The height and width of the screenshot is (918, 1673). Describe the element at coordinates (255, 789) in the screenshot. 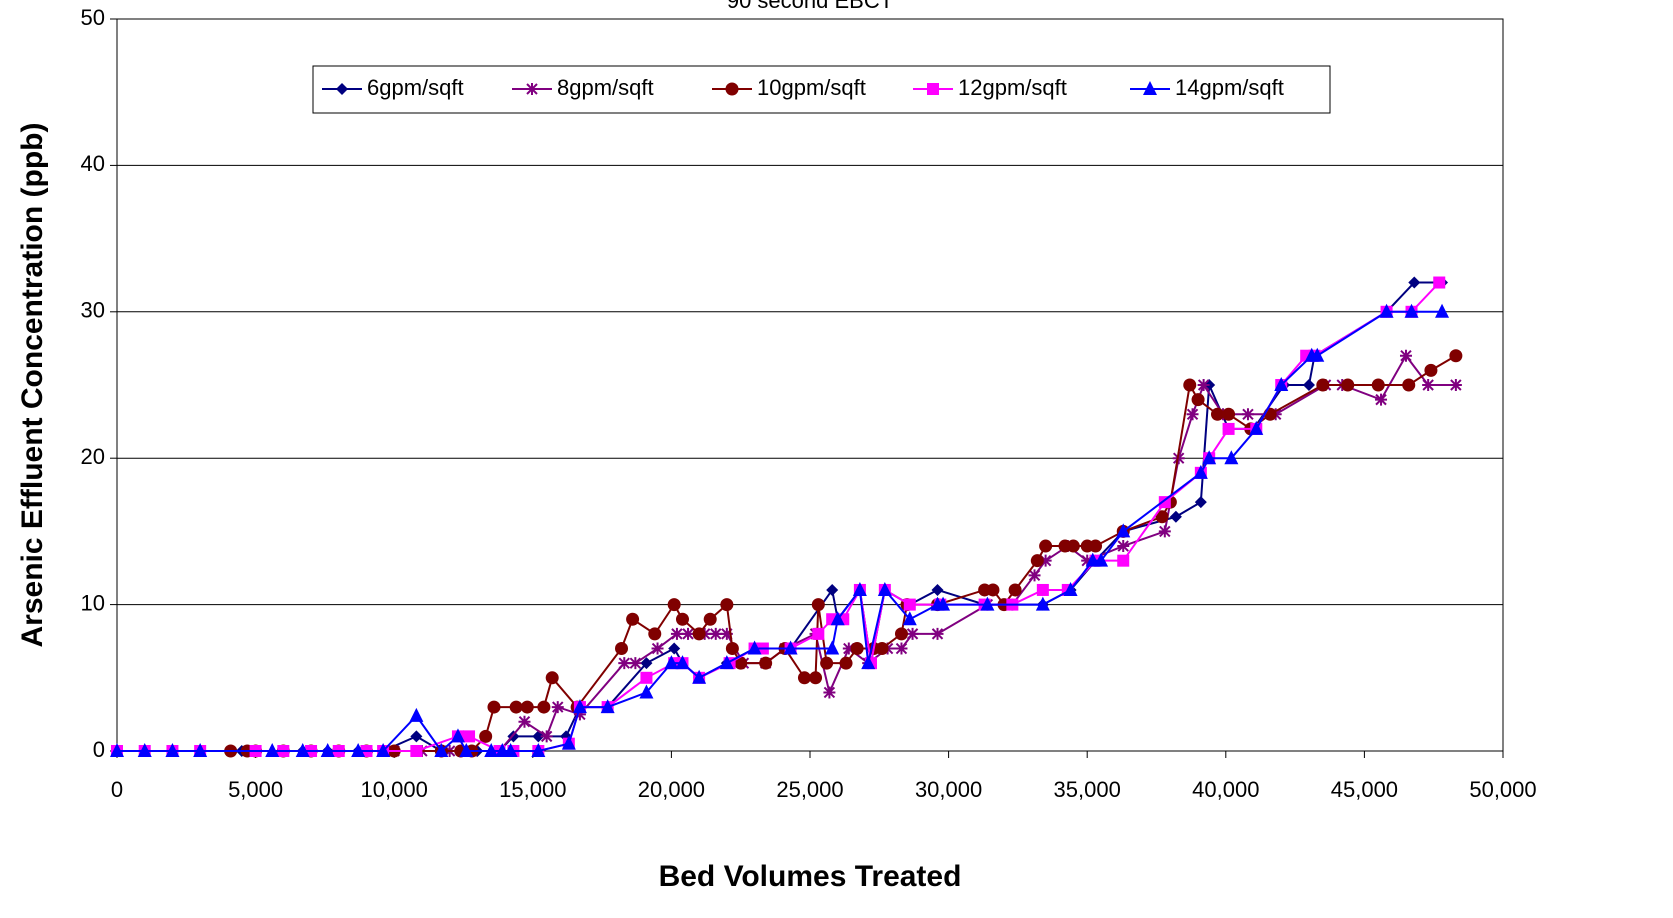

I see `x-tick-label: 5,000` at that location.